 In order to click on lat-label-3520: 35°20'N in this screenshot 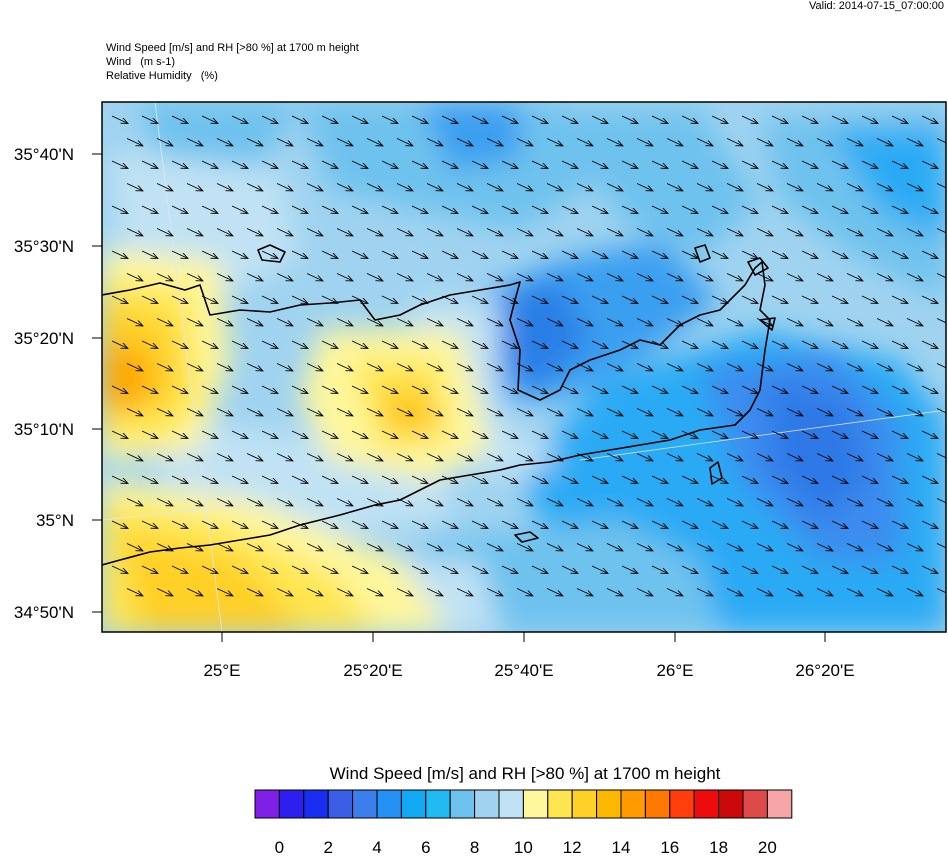, I will do `click(44, 338)`.